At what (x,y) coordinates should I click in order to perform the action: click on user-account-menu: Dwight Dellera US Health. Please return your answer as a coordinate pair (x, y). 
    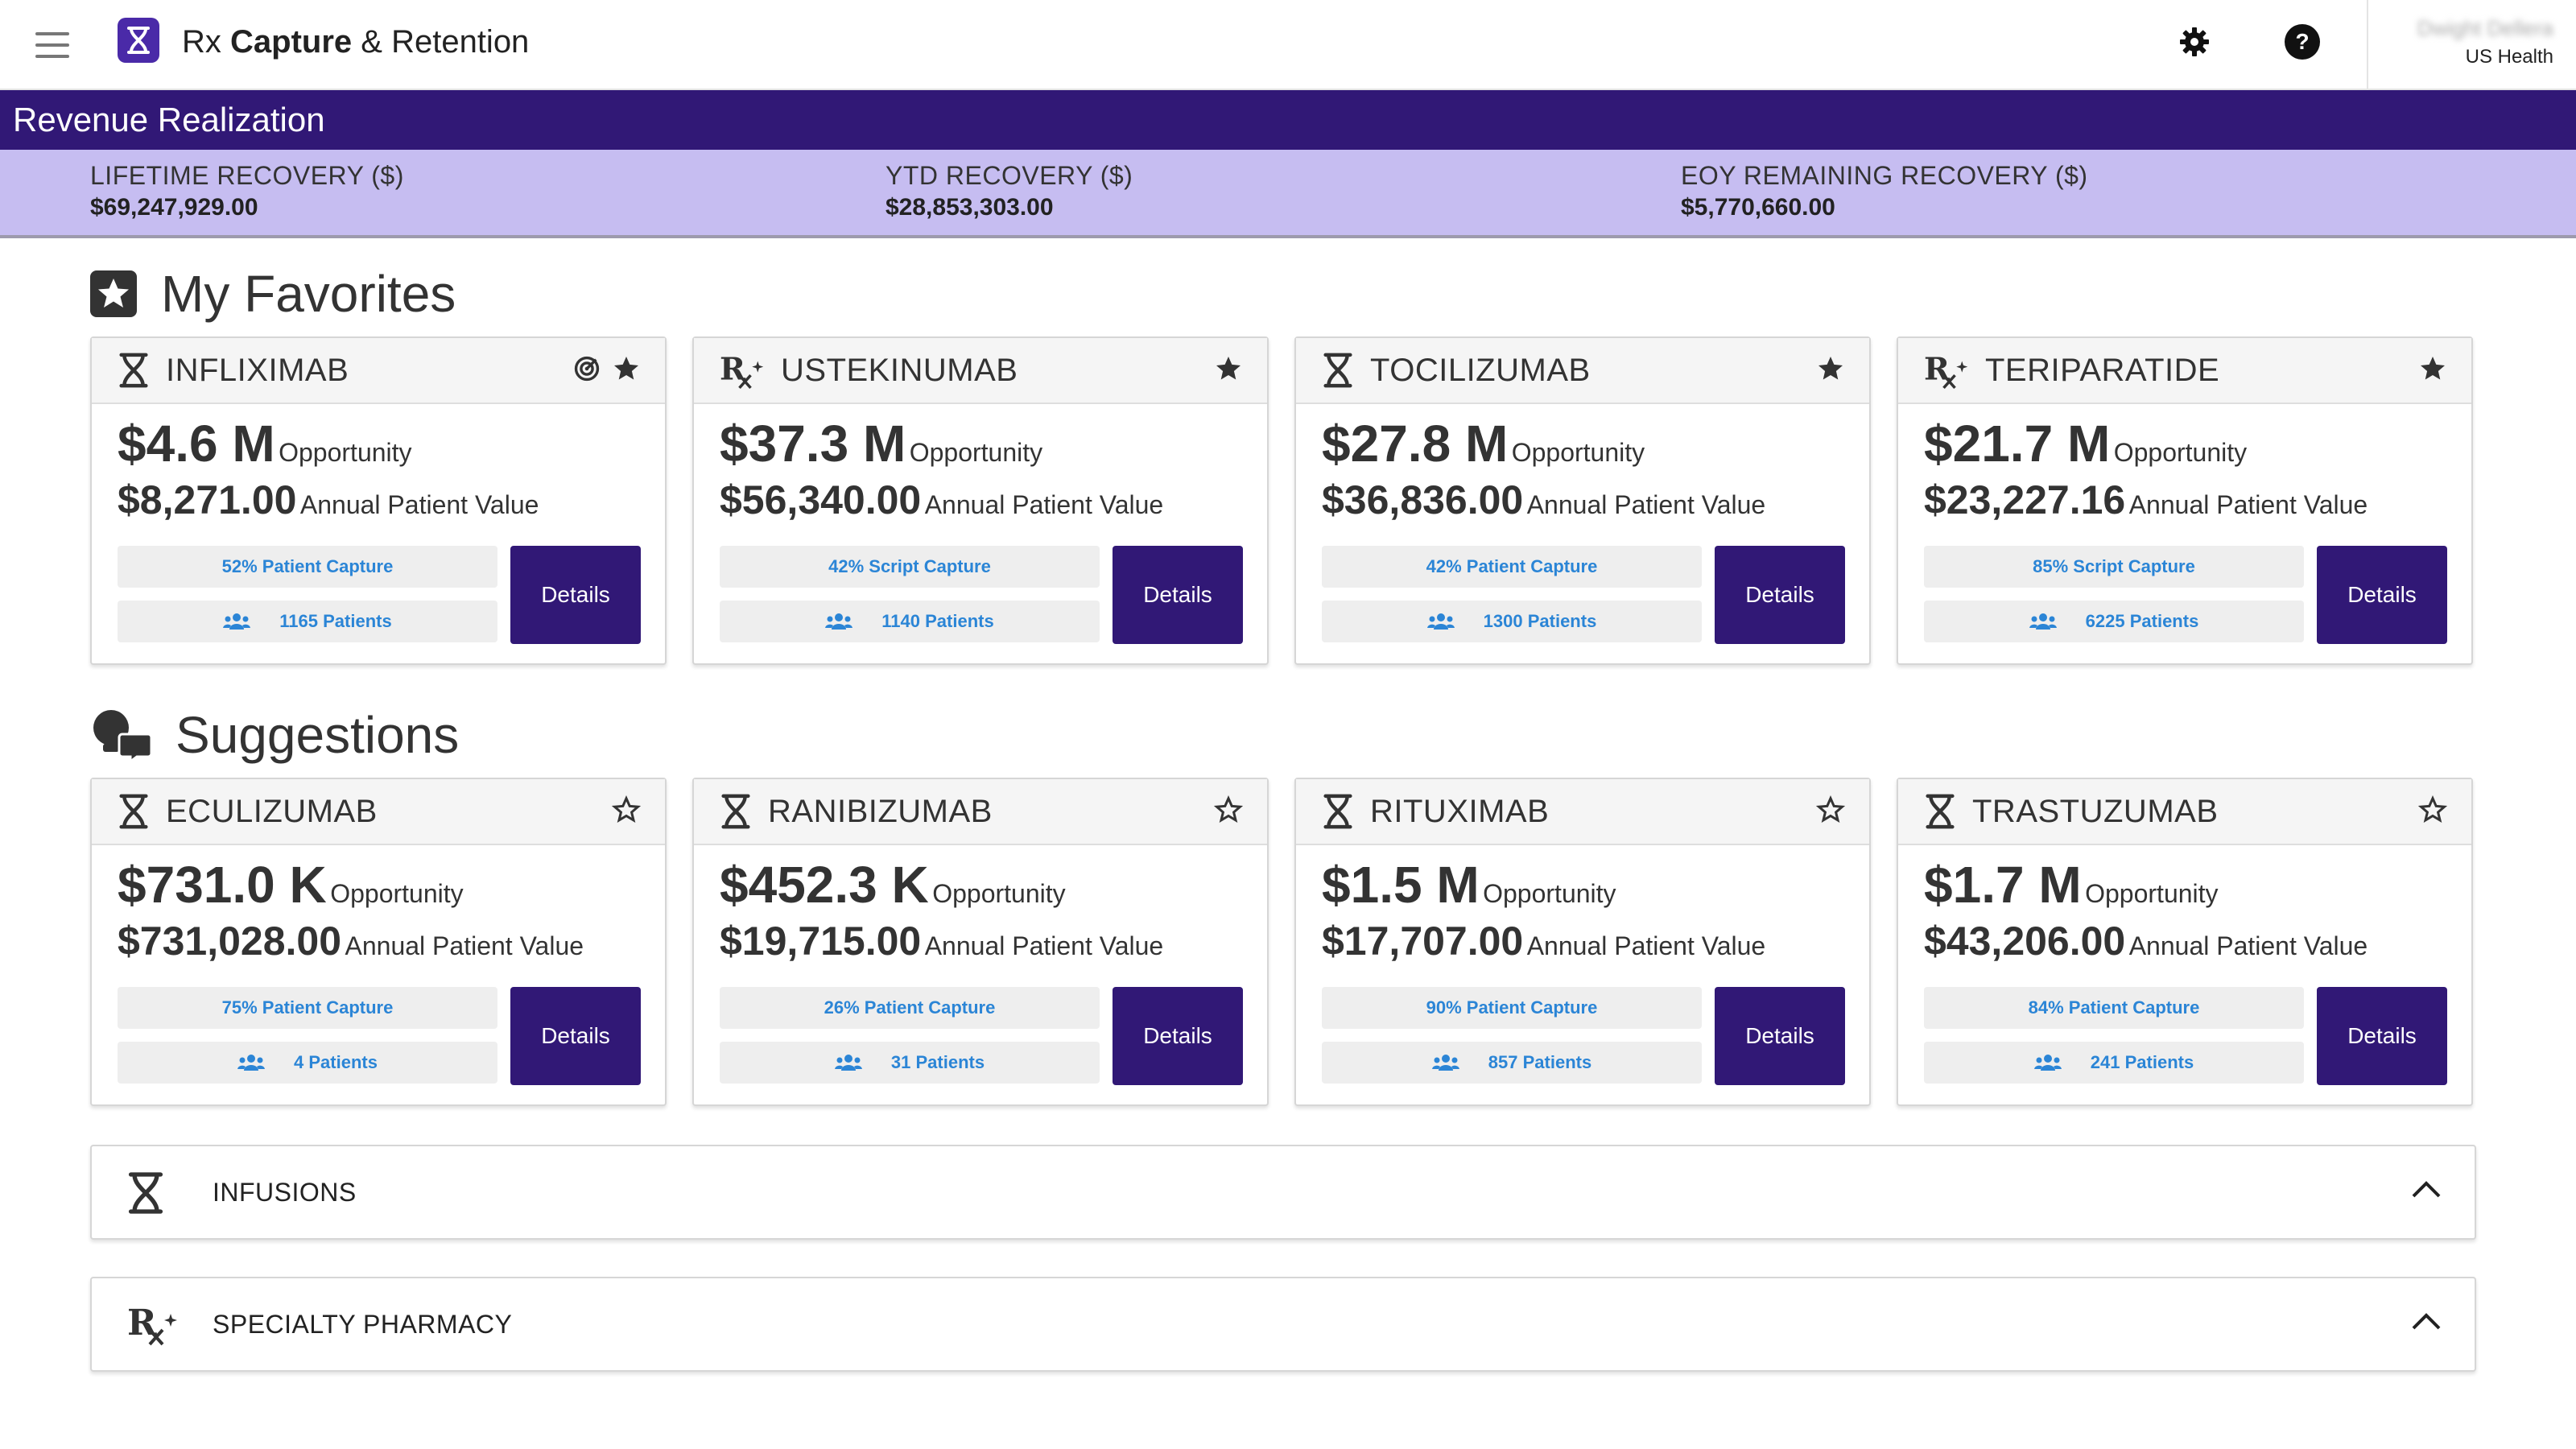
    Looking at the image, I should click on (2471, 45).